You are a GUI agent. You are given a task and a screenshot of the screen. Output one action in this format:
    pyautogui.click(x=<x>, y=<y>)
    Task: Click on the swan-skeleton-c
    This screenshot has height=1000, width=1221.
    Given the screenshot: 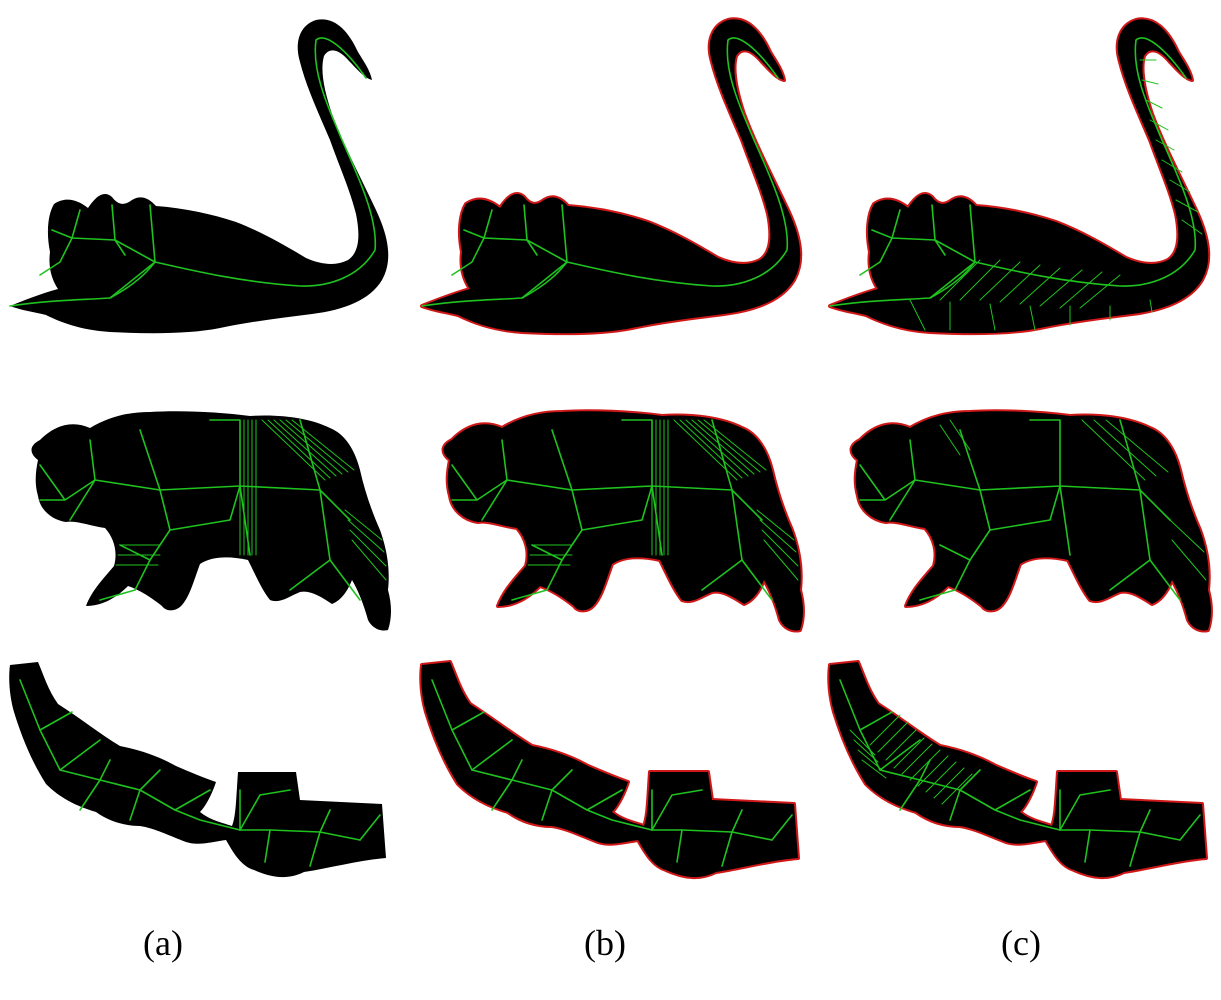 What is the action you would take?
    pyautogui.click(x=1016, y=184)
    